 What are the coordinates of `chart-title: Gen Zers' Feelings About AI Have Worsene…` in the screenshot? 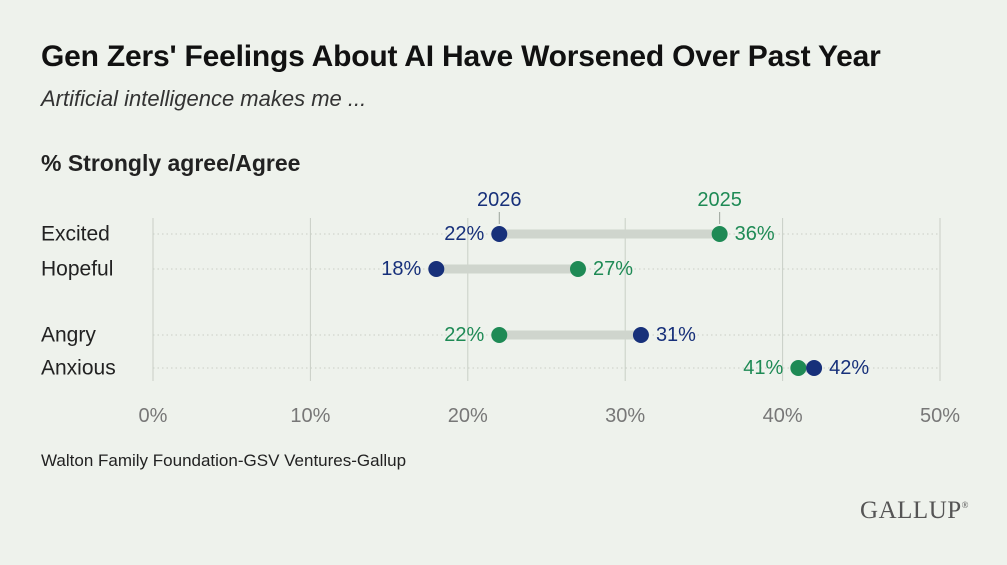 It's located at (461, 56).